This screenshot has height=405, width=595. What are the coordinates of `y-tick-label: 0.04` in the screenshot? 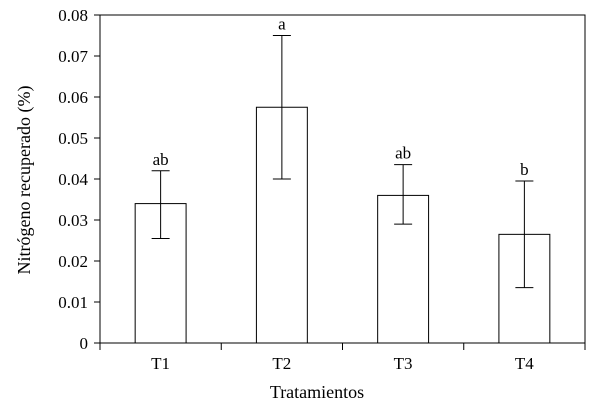 It's located at (73, 179).